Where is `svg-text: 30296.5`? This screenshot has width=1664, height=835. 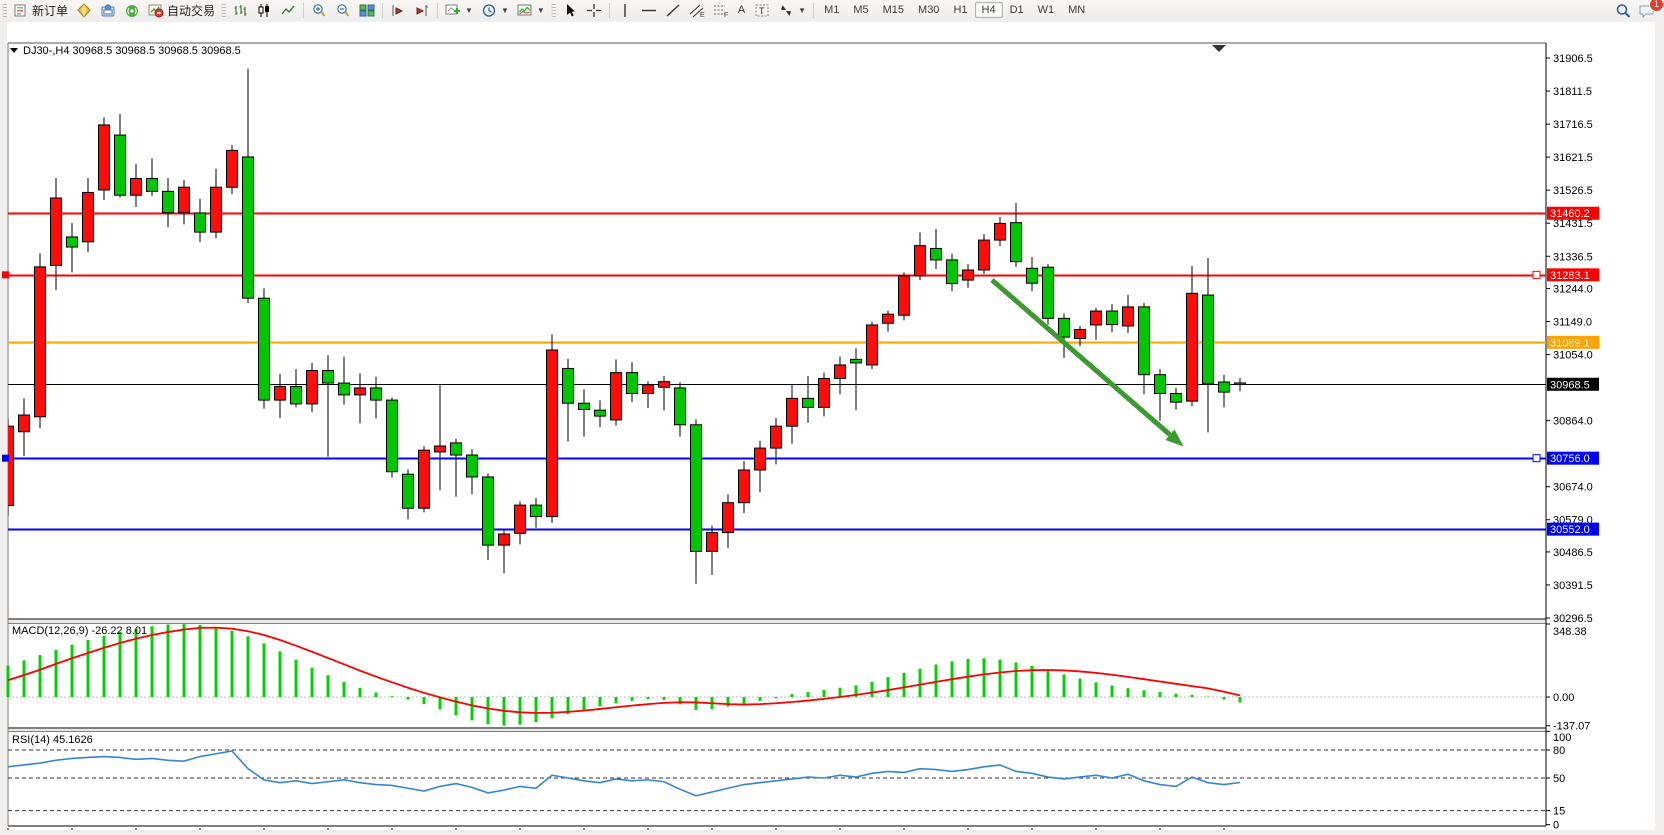 svg-text: 30296.5 is located at coordinates (1573, 619).